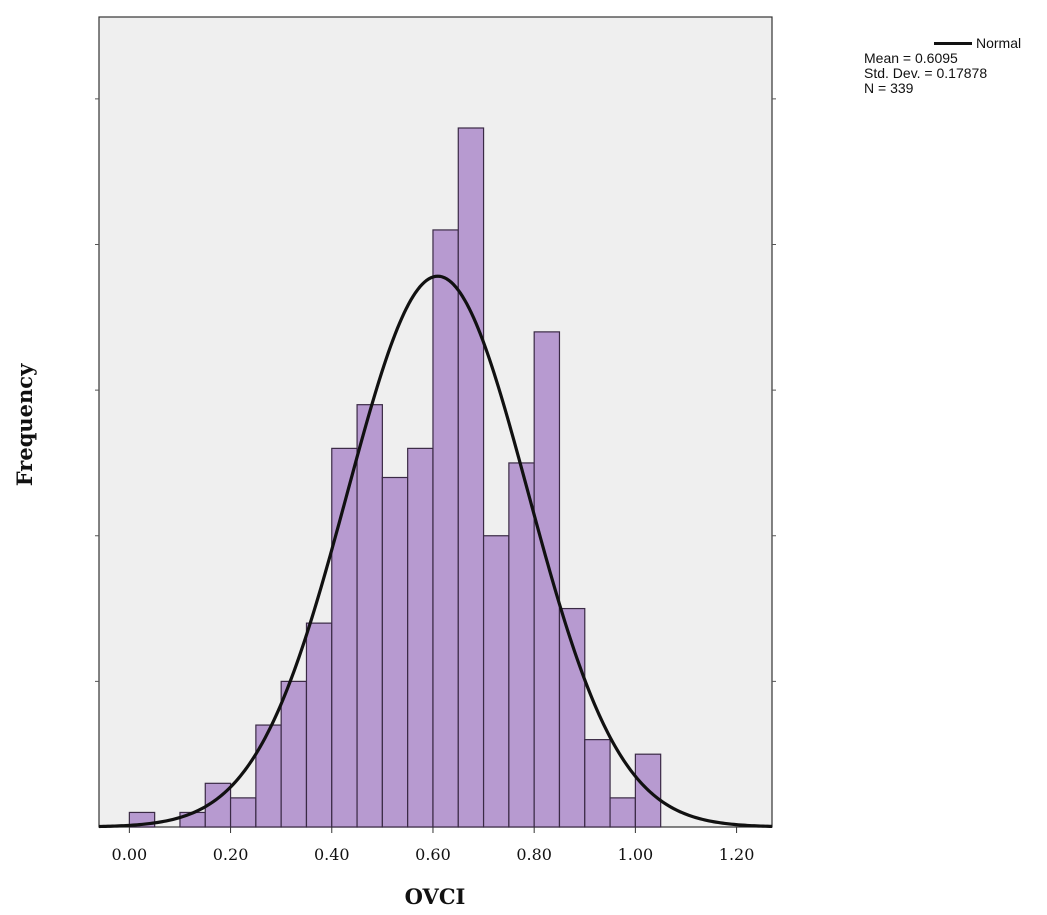  What do you see at coordinates (534, 854) in the screenshot?
I see `x-tick-label-4: 0.80` at bounding box center [534, 854].